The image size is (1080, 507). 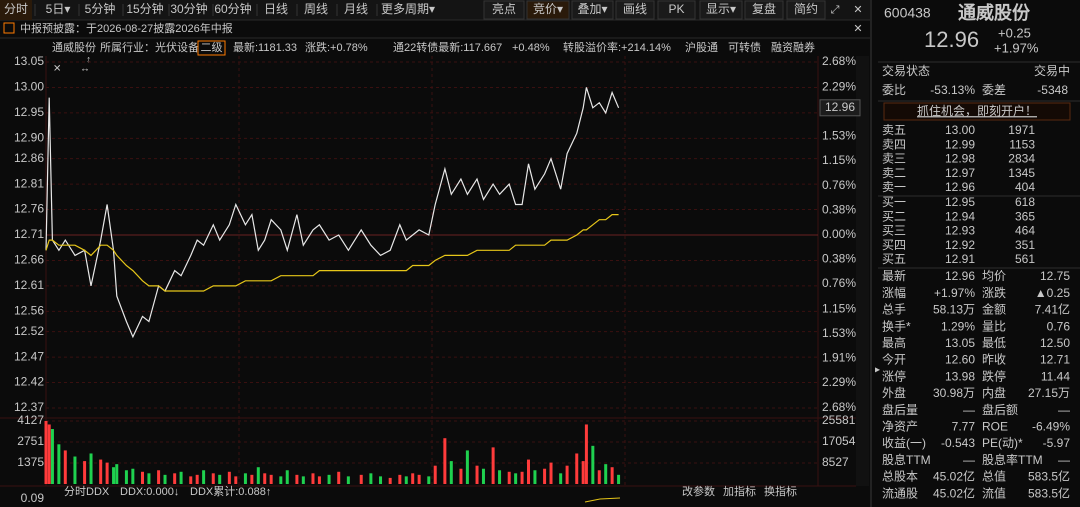 I want to click on stat-value: 11.44, so click(x=1055, y=376).